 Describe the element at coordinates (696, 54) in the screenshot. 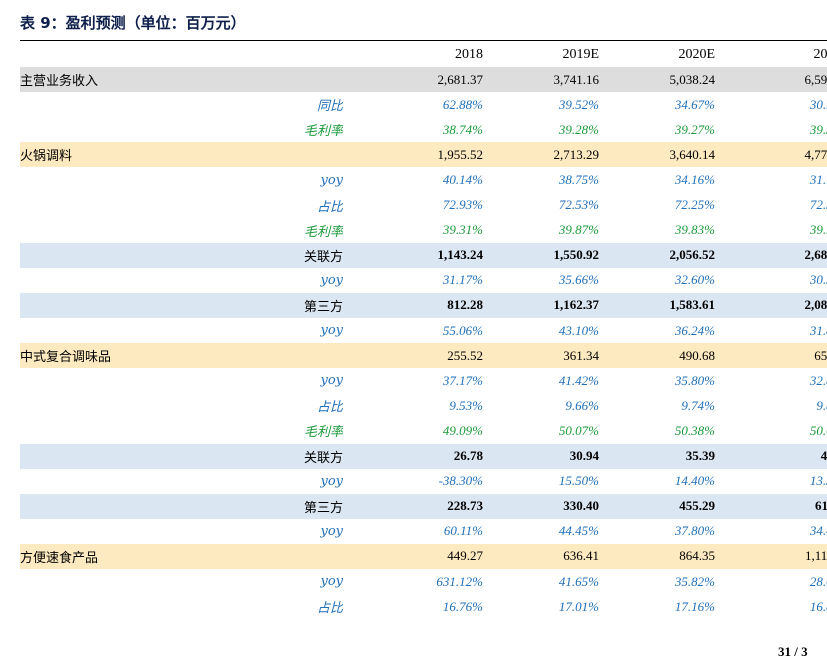

I see `column-header: 2020E` at that location.